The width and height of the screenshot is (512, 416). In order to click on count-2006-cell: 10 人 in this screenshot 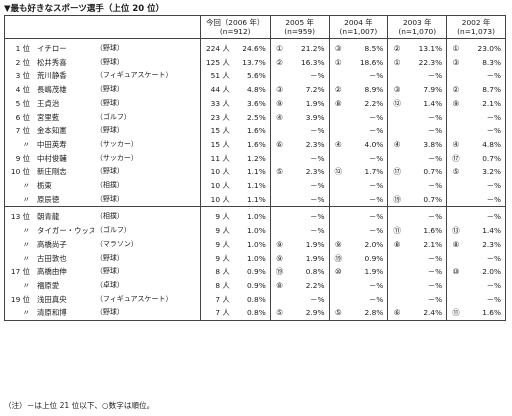, I will do `click(215, 199)`.